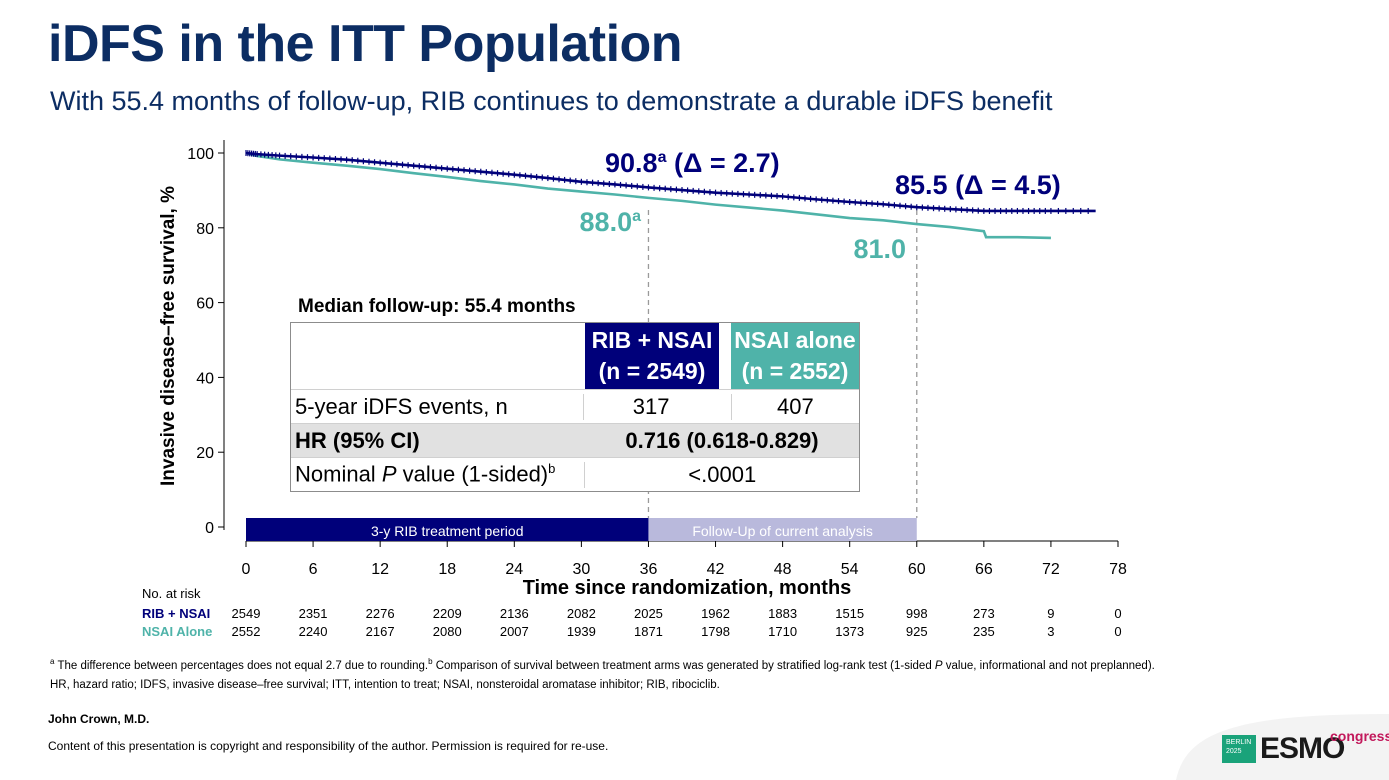  I want to click on risk-count: 235, so click(983, 631).